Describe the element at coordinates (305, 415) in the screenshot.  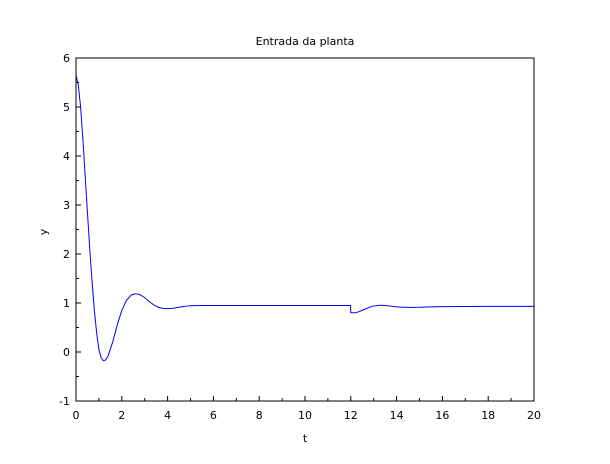
I see `x-tick-label: 10` at that location.